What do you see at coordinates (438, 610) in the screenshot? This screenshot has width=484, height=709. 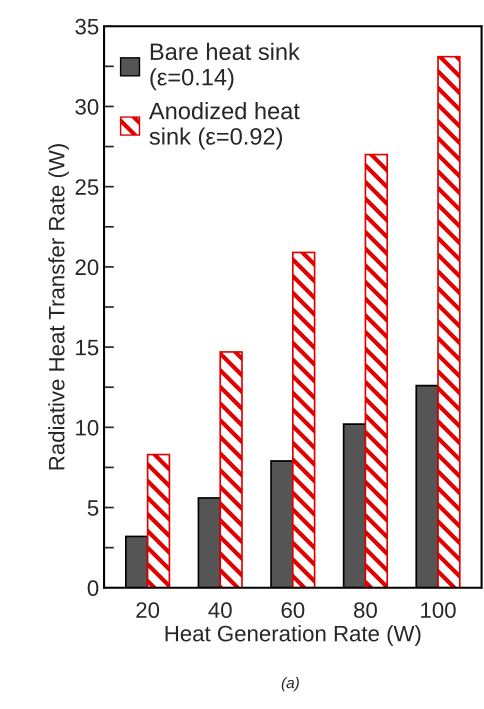 I see `x-tick-label: 100` at bounding box center [438, 610].